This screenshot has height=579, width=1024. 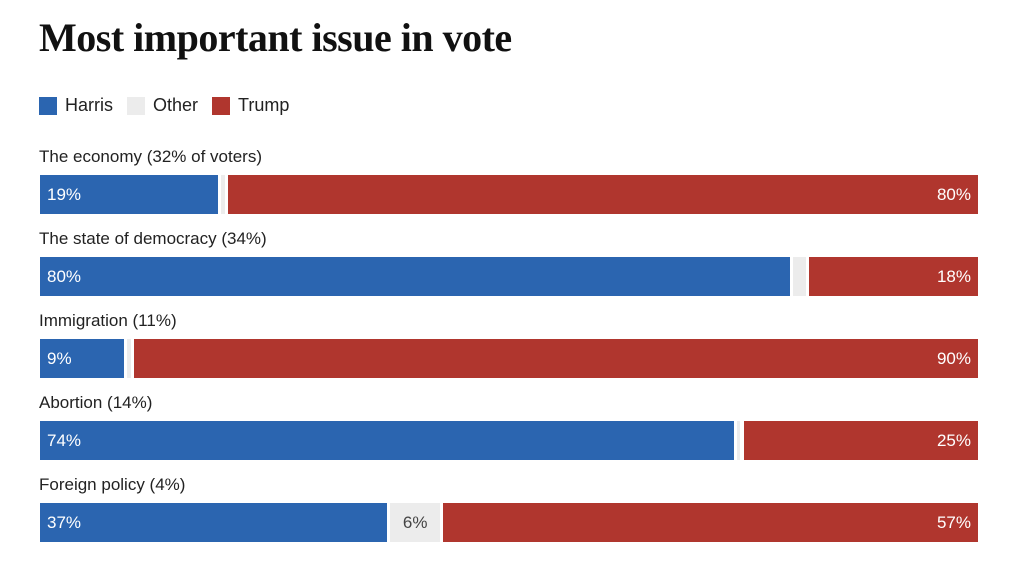 I want to click on legend-swatch-other, so click(x=136, y=105).